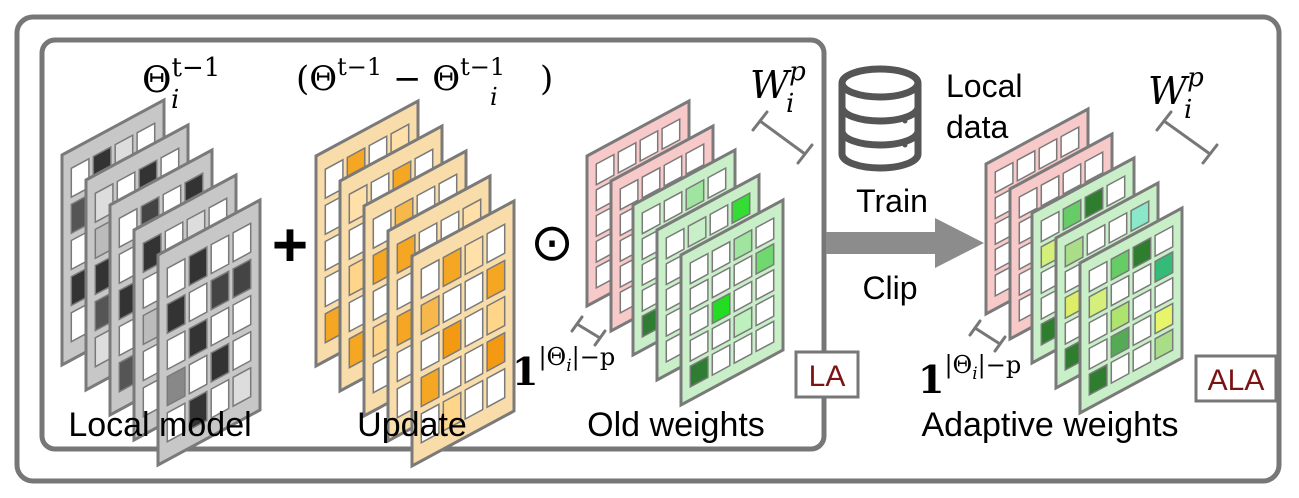  Describe the element at coordinates (892, 201) in the screenshot. I see `train-label: Train` at that location.